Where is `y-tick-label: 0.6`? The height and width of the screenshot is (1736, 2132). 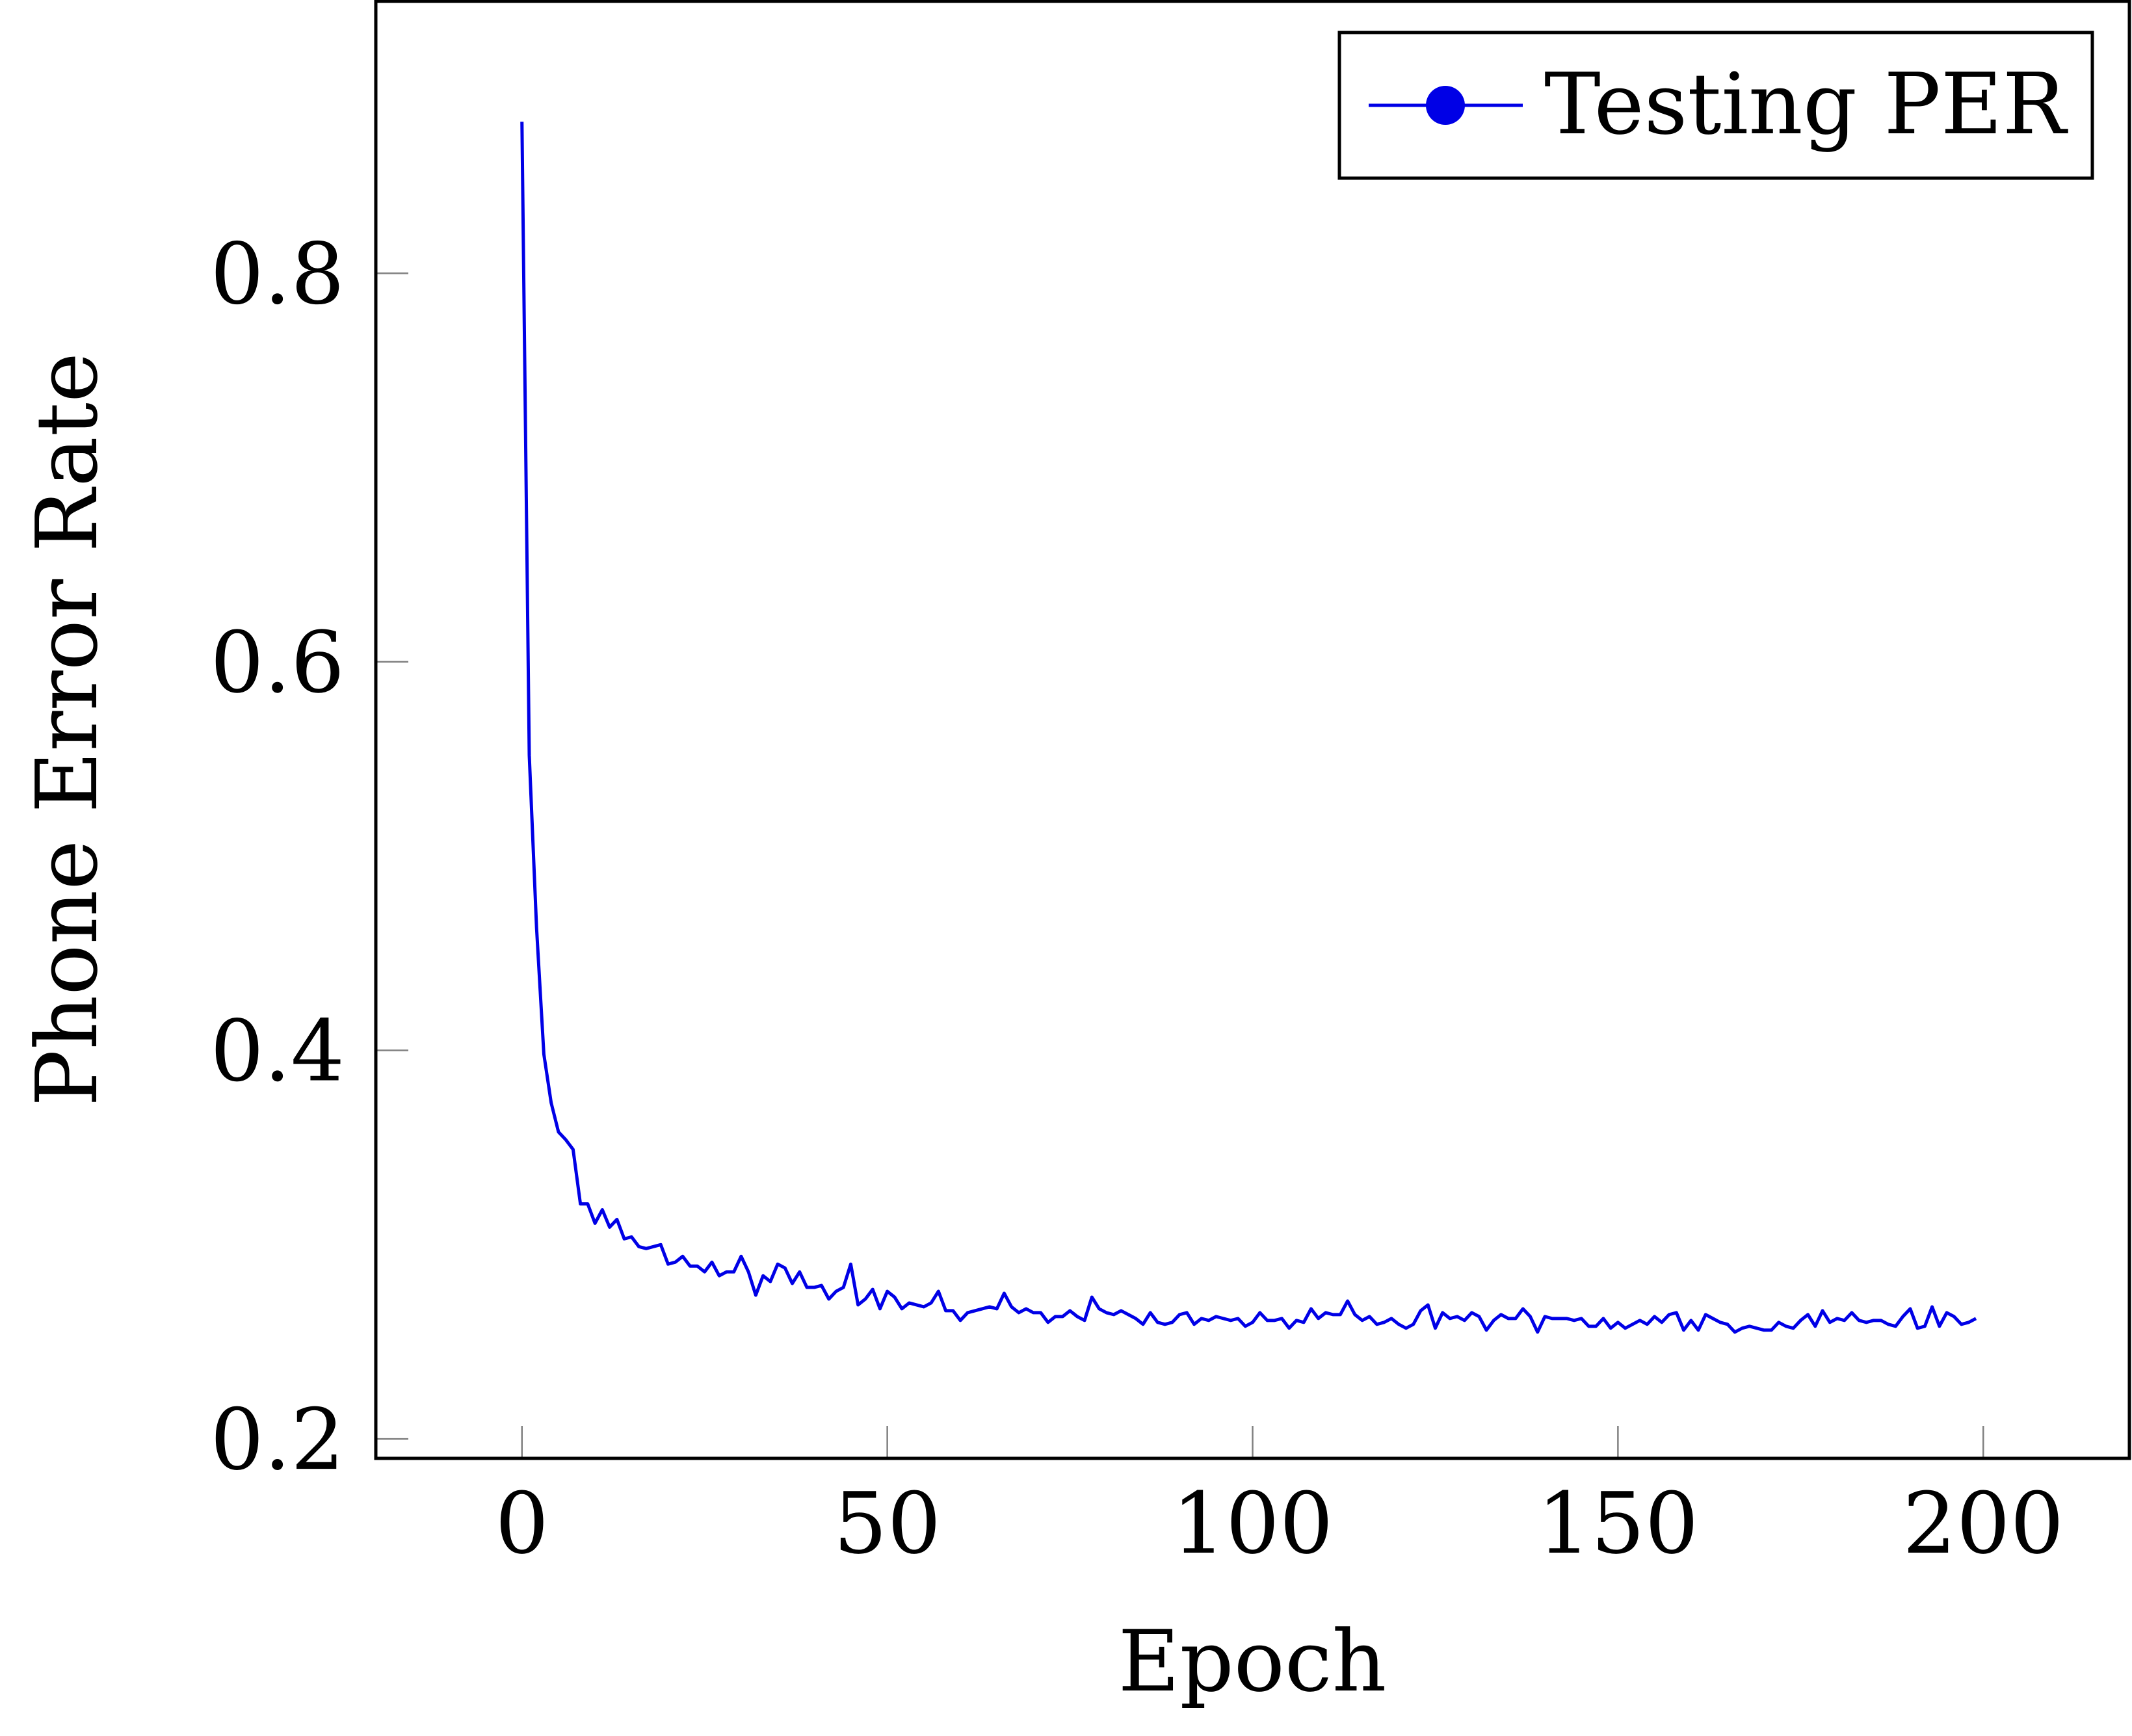
y-tick-label: 0.6 is located at coordinates (277, 662).